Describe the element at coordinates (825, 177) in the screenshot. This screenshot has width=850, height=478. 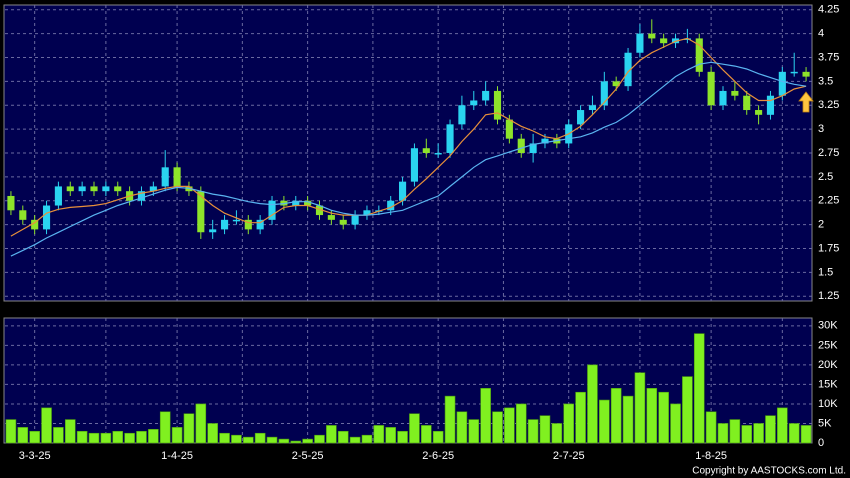
I see `y-tick-label: 2.5` at that location.